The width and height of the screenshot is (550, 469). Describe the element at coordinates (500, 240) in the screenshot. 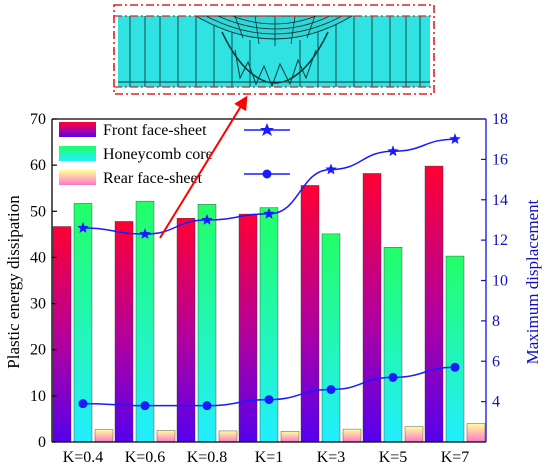

I see `y2-tick-label: 12` at that location.